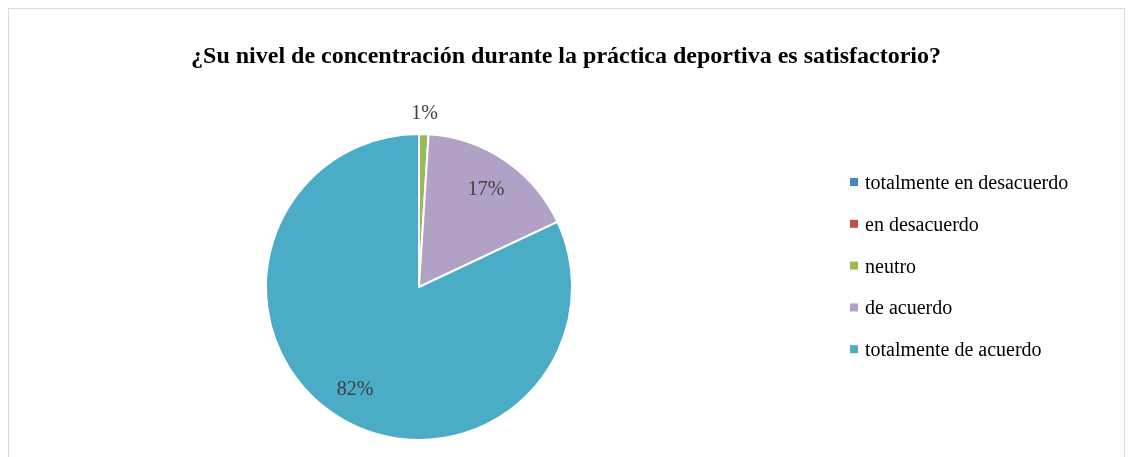 Image resolution: width=1132 pixels, height=457 pixels. Describe the element at coordinates (967, 182) in the screenshot. I see `legend-label: totalmente en desacuerdo` at that location.